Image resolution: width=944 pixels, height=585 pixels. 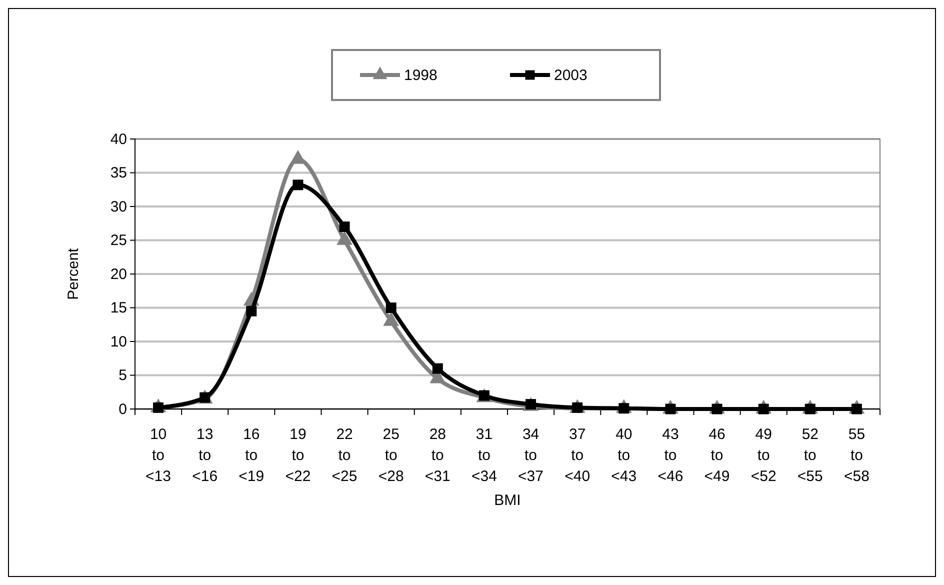 What do you see at coordinates (73, 273) in the screenshot?
I see `y-axis-title: Percent` at bounding box center [73, 273].